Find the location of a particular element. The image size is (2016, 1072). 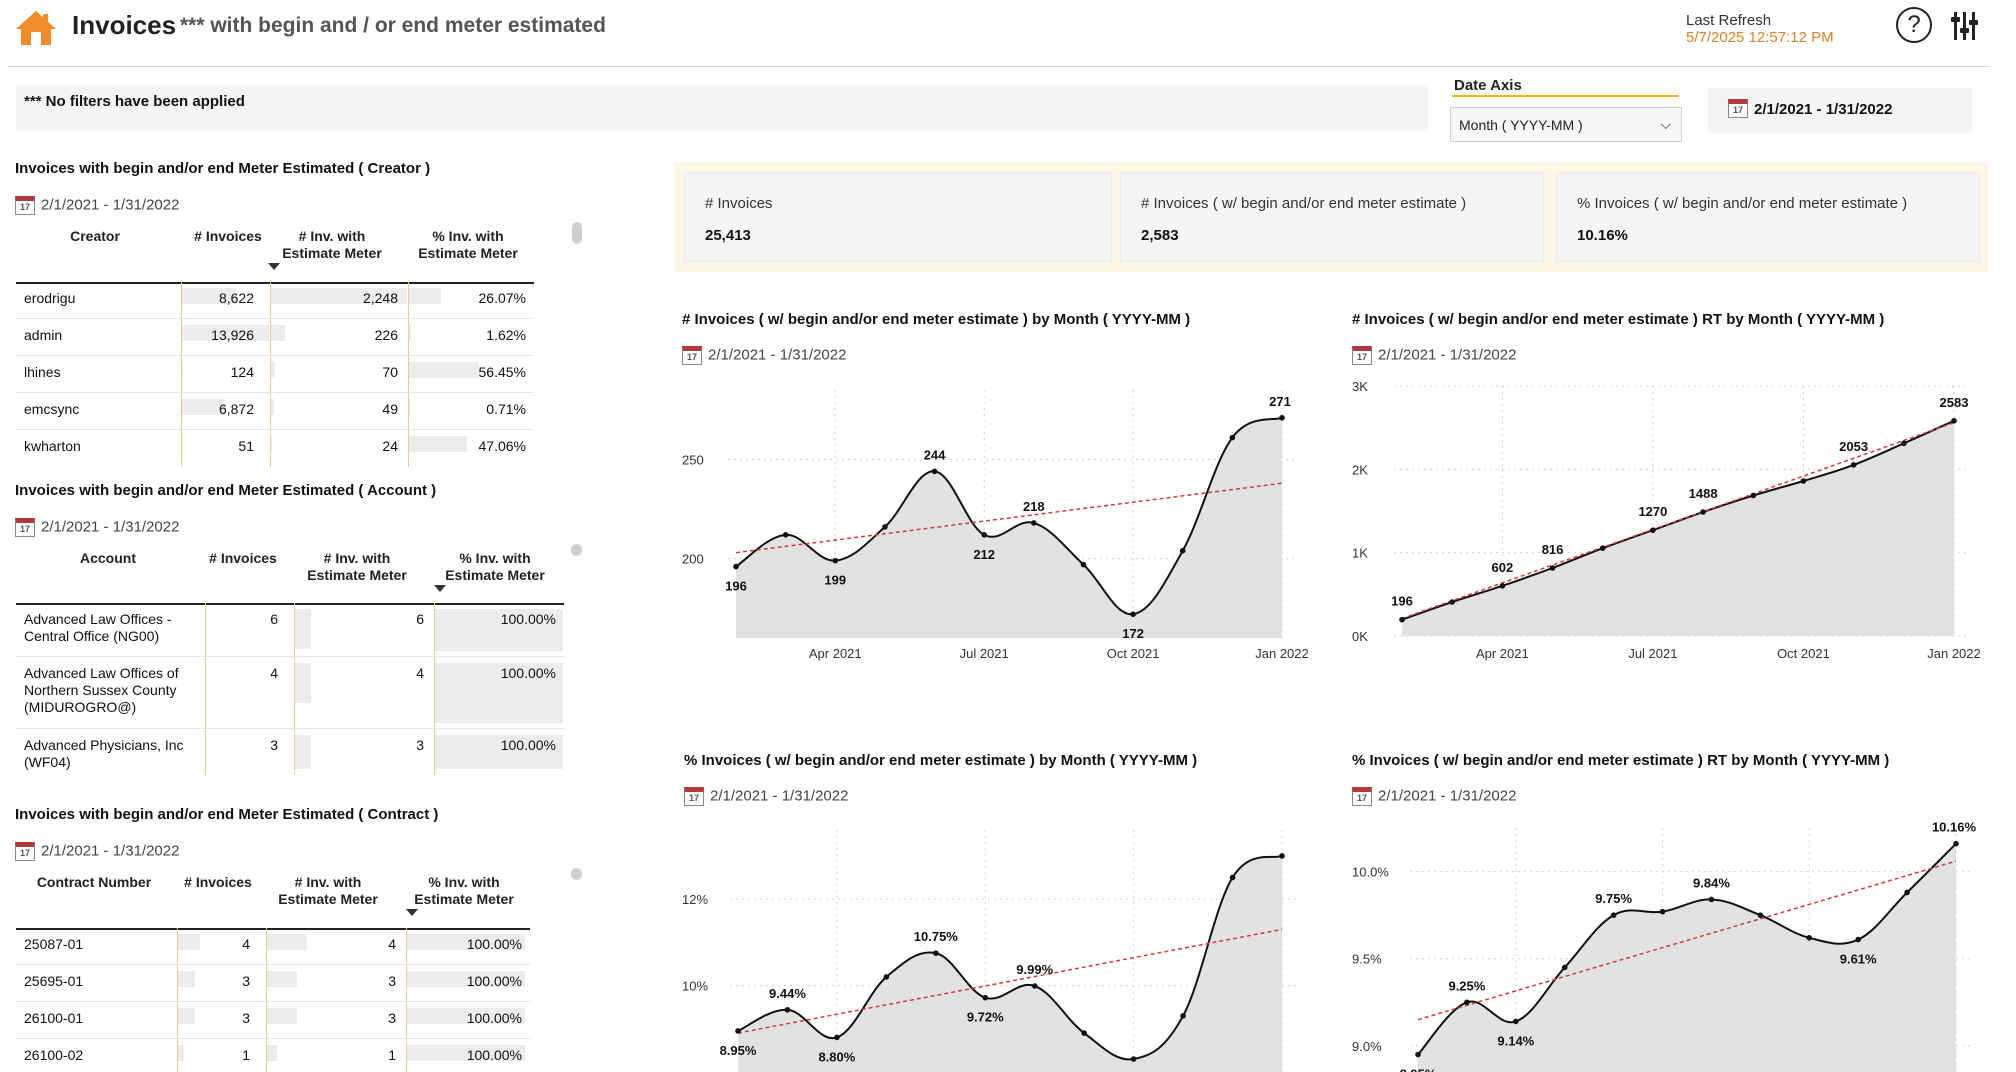

settings-button is located at coordinates (1965, 26).